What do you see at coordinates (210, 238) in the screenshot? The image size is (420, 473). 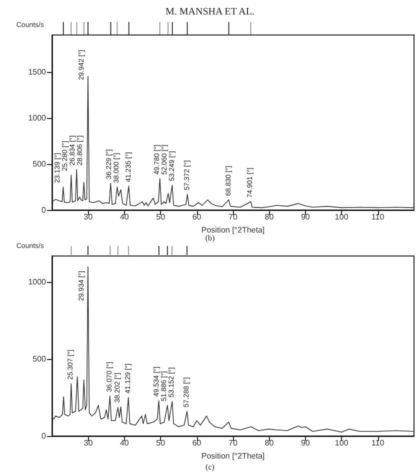 I see `text: (b)` at bounding box center [210, 238].